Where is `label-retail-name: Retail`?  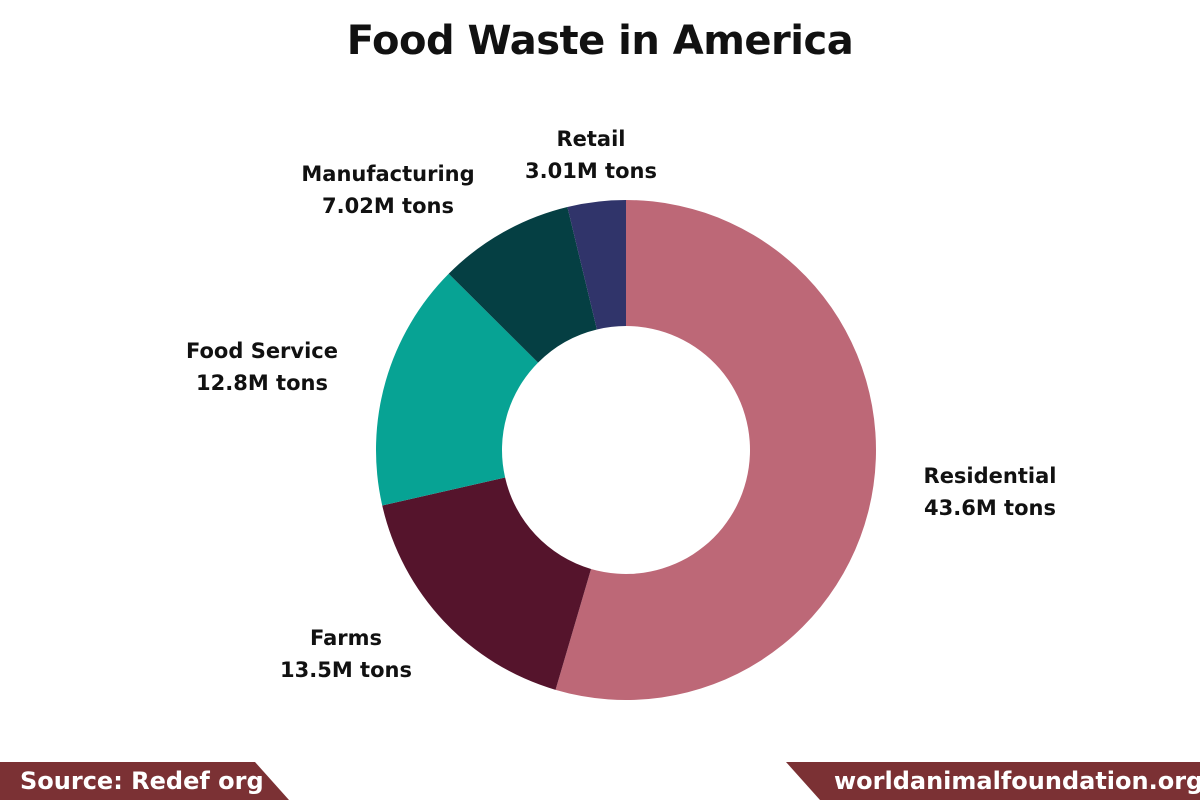
label-retail-name: Retail is located at coordinates (591, 139).